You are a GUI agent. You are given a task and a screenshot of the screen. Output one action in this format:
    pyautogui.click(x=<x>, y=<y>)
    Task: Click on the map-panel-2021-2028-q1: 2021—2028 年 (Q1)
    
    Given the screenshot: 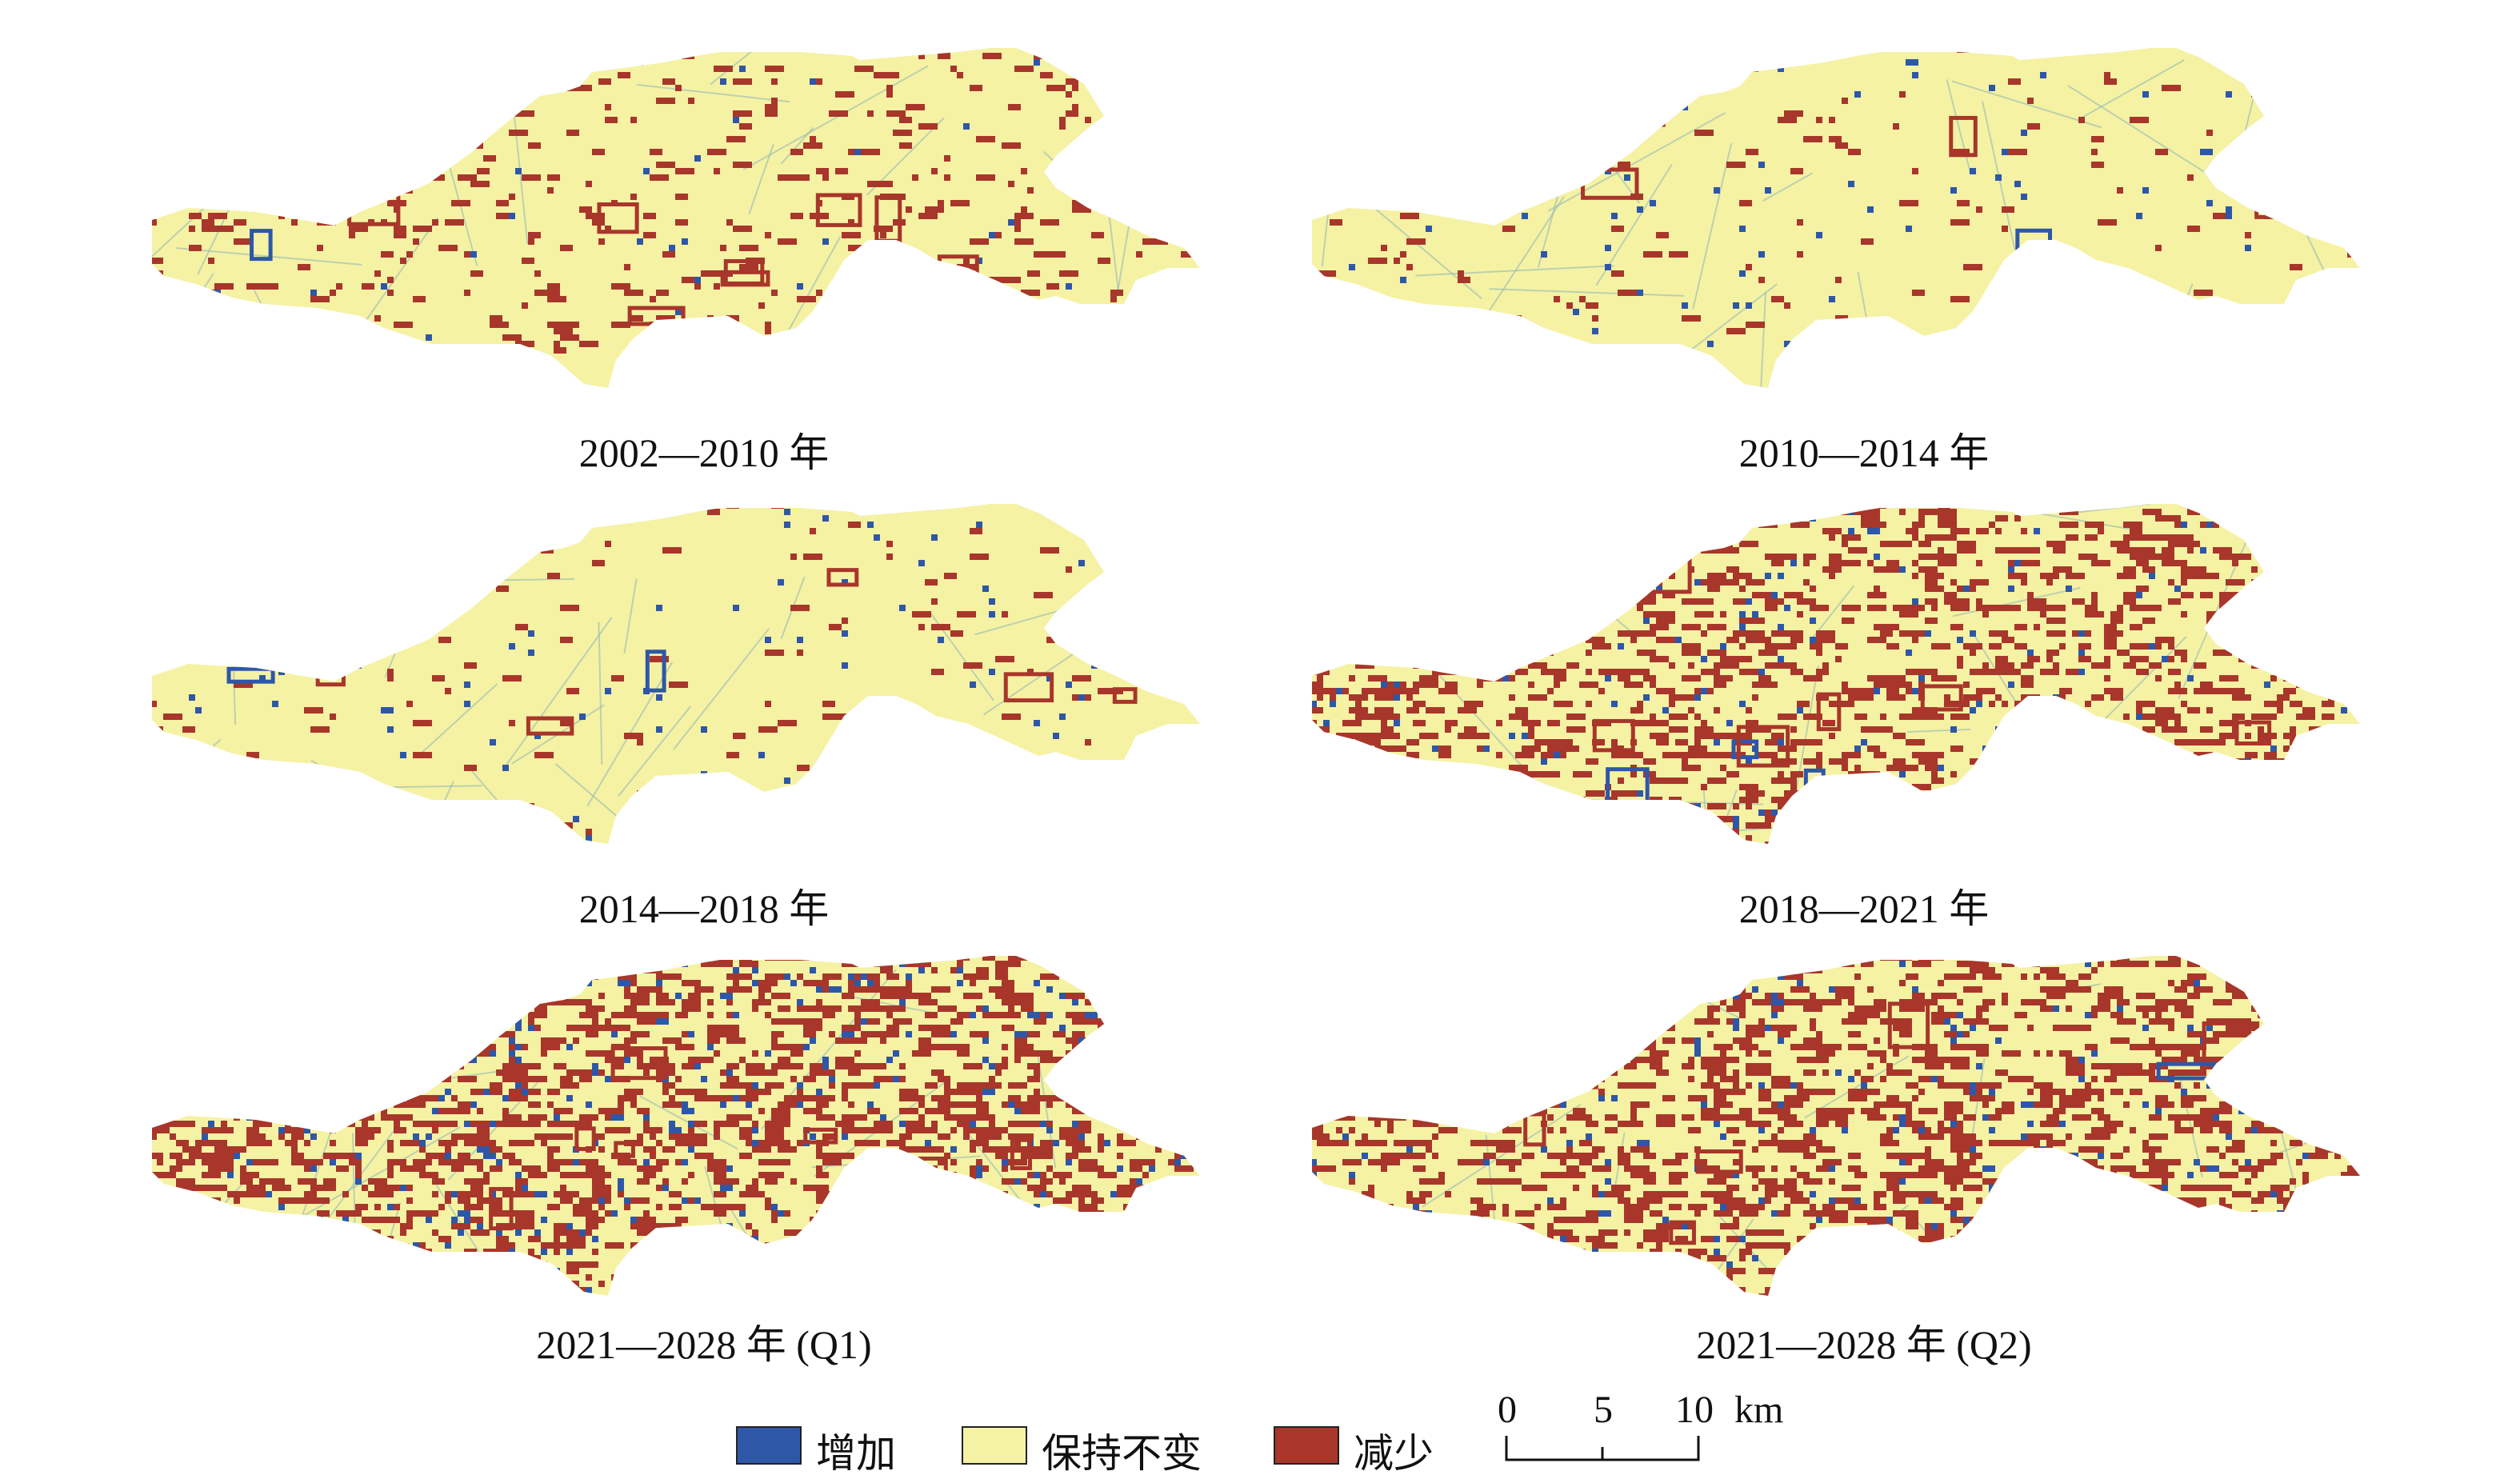 What is the action you would take?
    pyautogui.click(x=704, y=1172)
    